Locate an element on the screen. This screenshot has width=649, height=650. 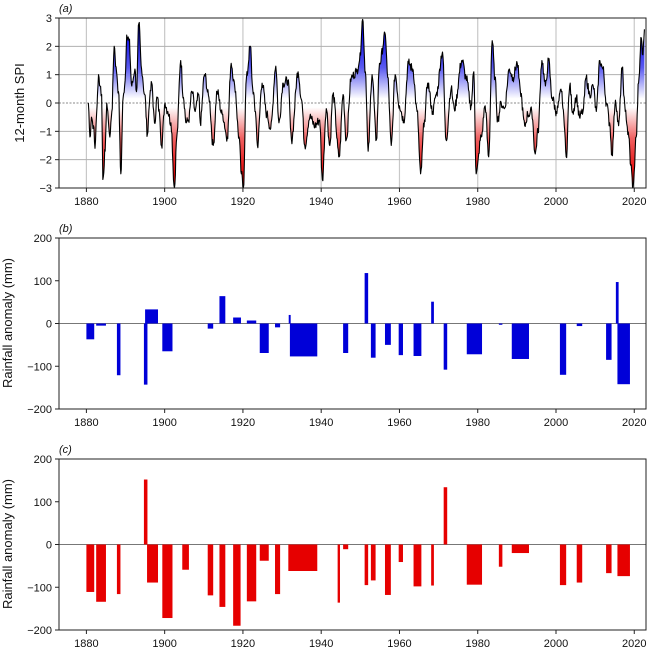
y-axis-title-b: Rainfall anomaly (mm) is located at coordinates (7, 323).